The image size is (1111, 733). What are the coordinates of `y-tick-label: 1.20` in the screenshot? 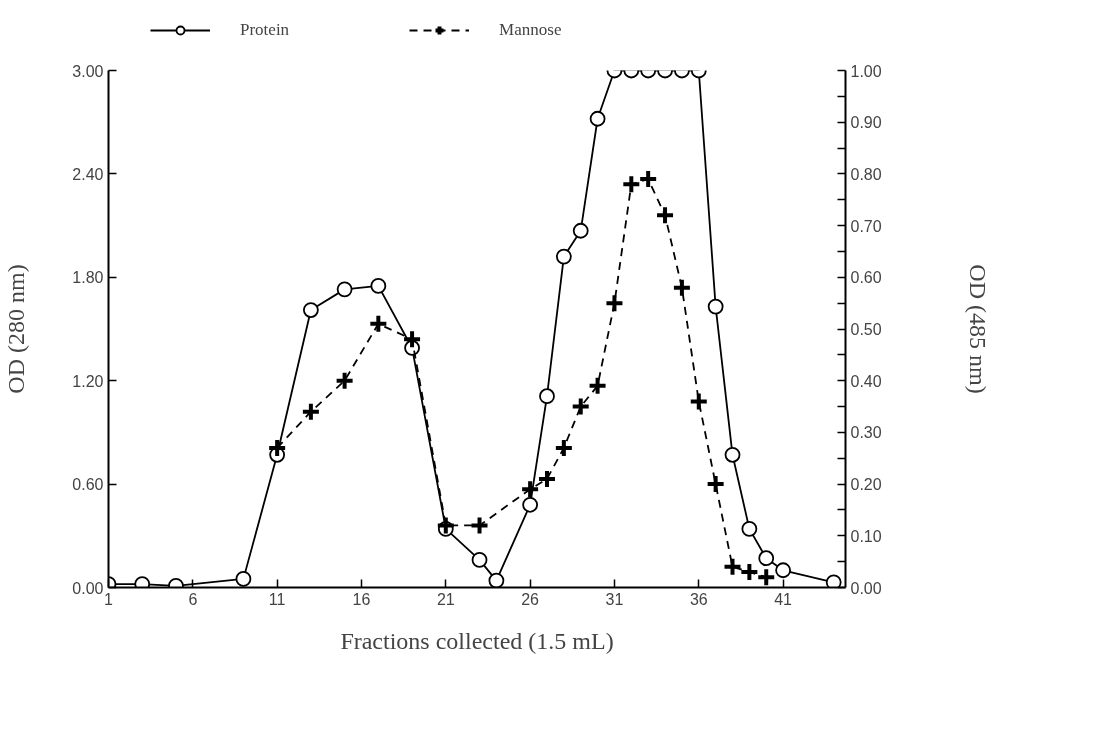 It's located at (88, 381).